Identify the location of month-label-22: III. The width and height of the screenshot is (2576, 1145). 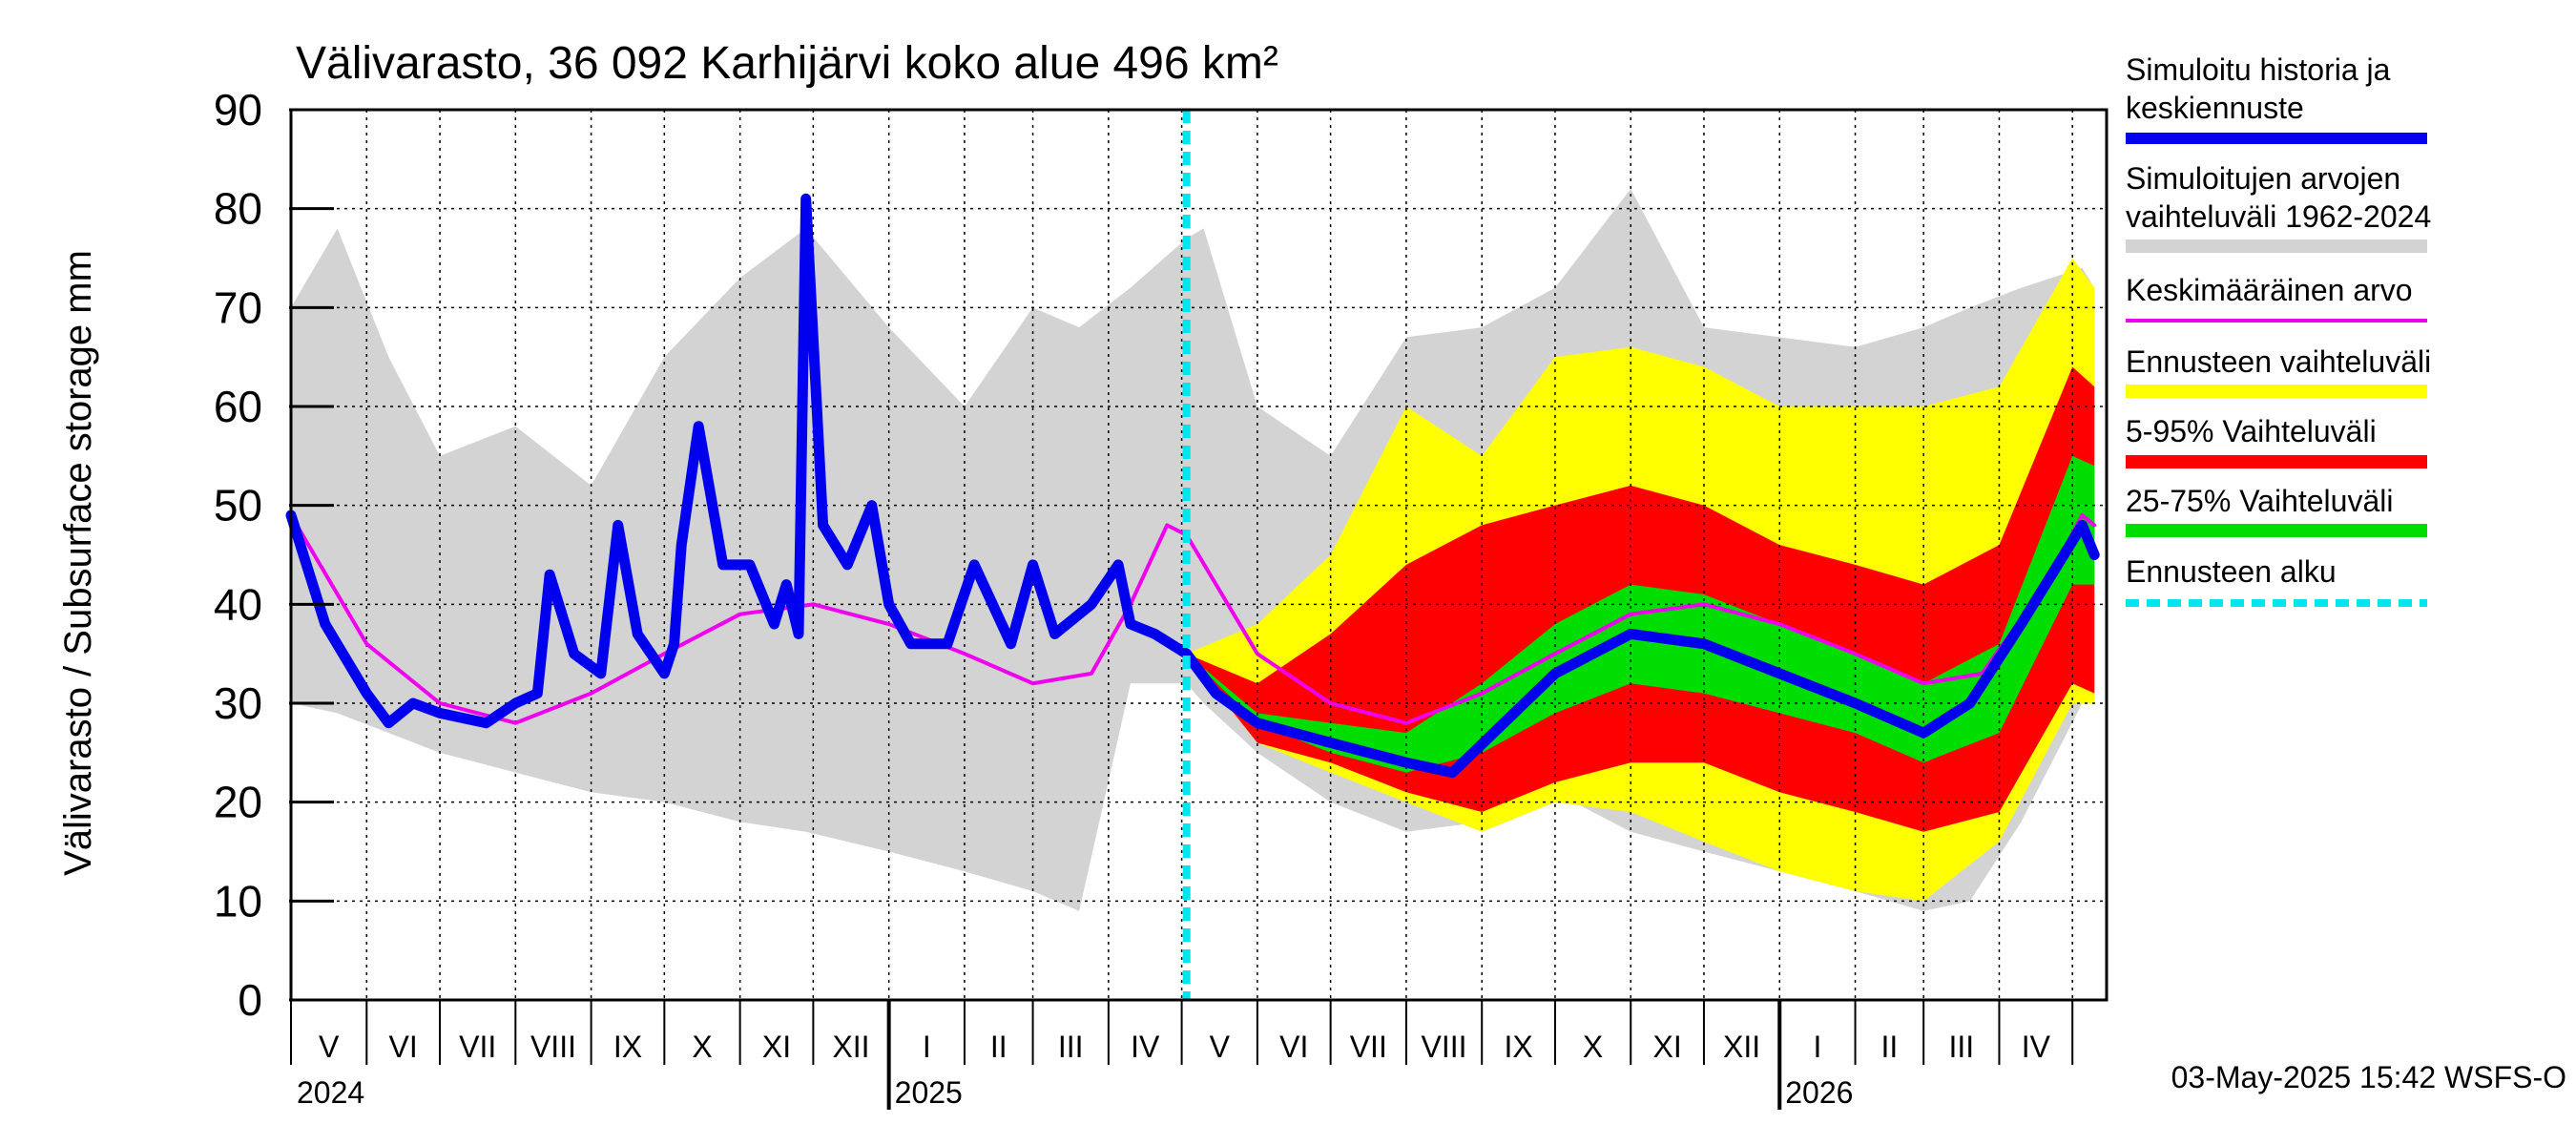
(1961, 1047).